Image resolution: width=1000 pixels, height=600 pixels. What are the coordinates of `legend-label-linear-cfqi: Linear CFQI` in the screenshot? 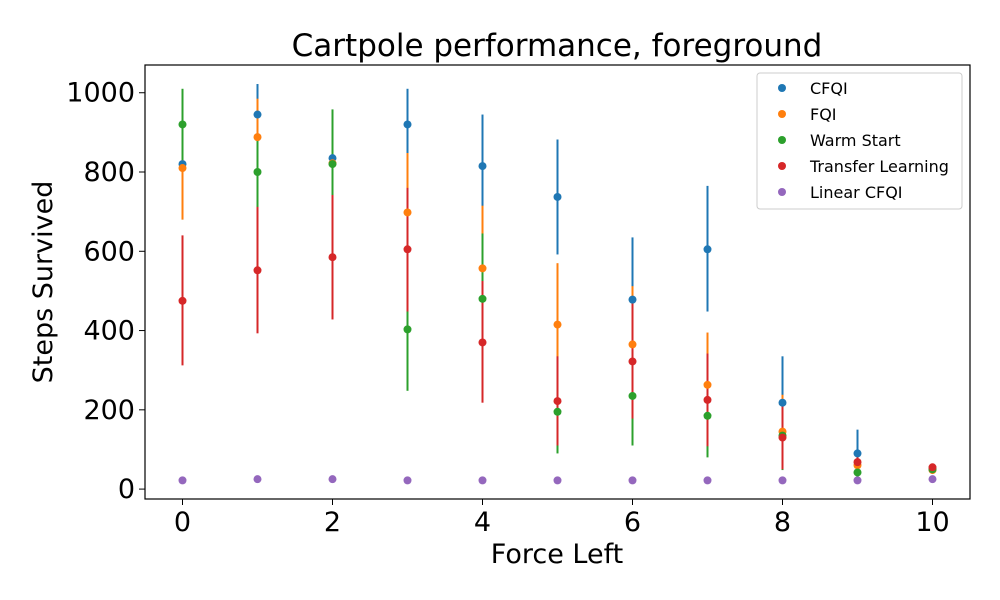 It's located at (856, 192).